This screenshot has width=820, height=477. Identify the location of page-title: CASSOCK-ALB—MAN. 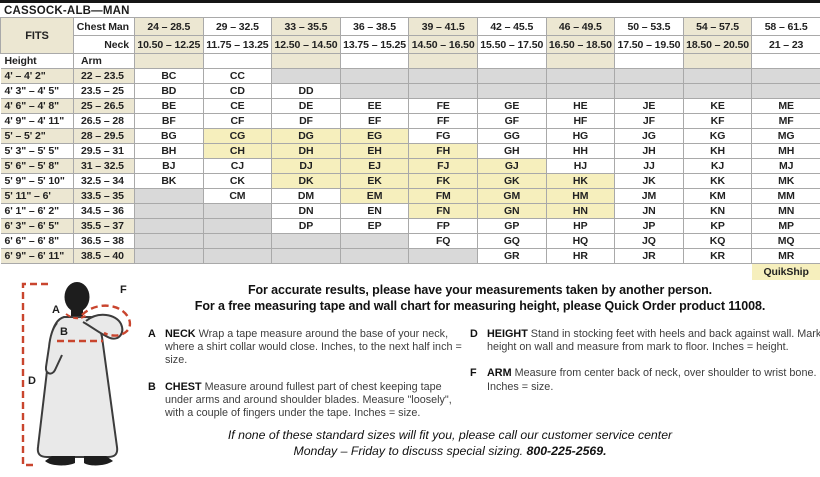
(410, 8).